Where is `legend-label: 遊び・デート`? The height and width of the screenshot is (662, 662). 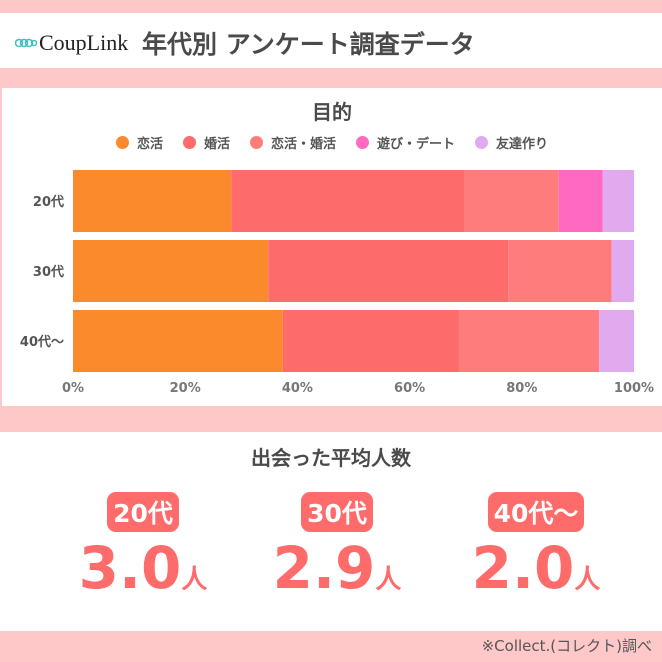
legend-label: 遊び・デート is located at coordinates (416, 144).